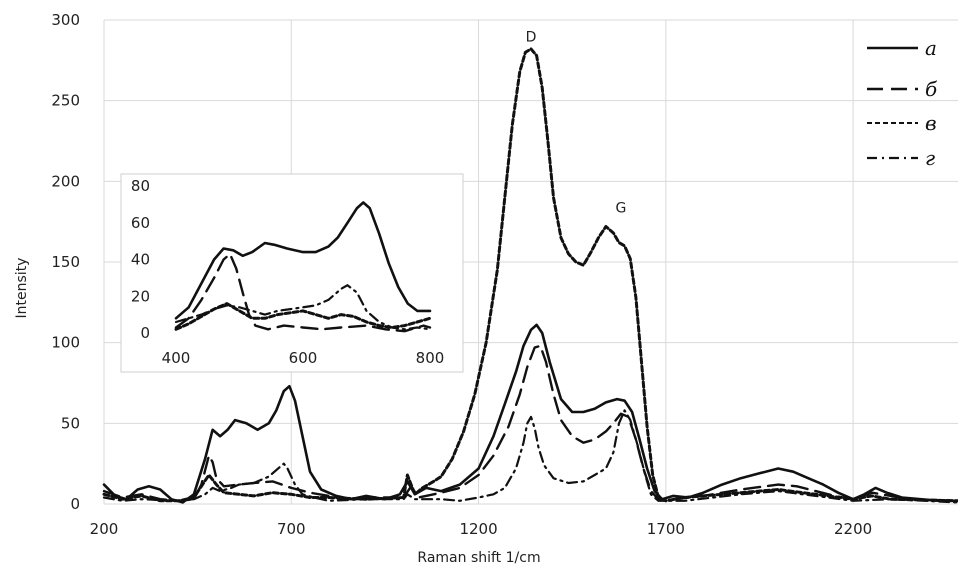  I want to click on x-tick-label: 2200, so click(853, 529).